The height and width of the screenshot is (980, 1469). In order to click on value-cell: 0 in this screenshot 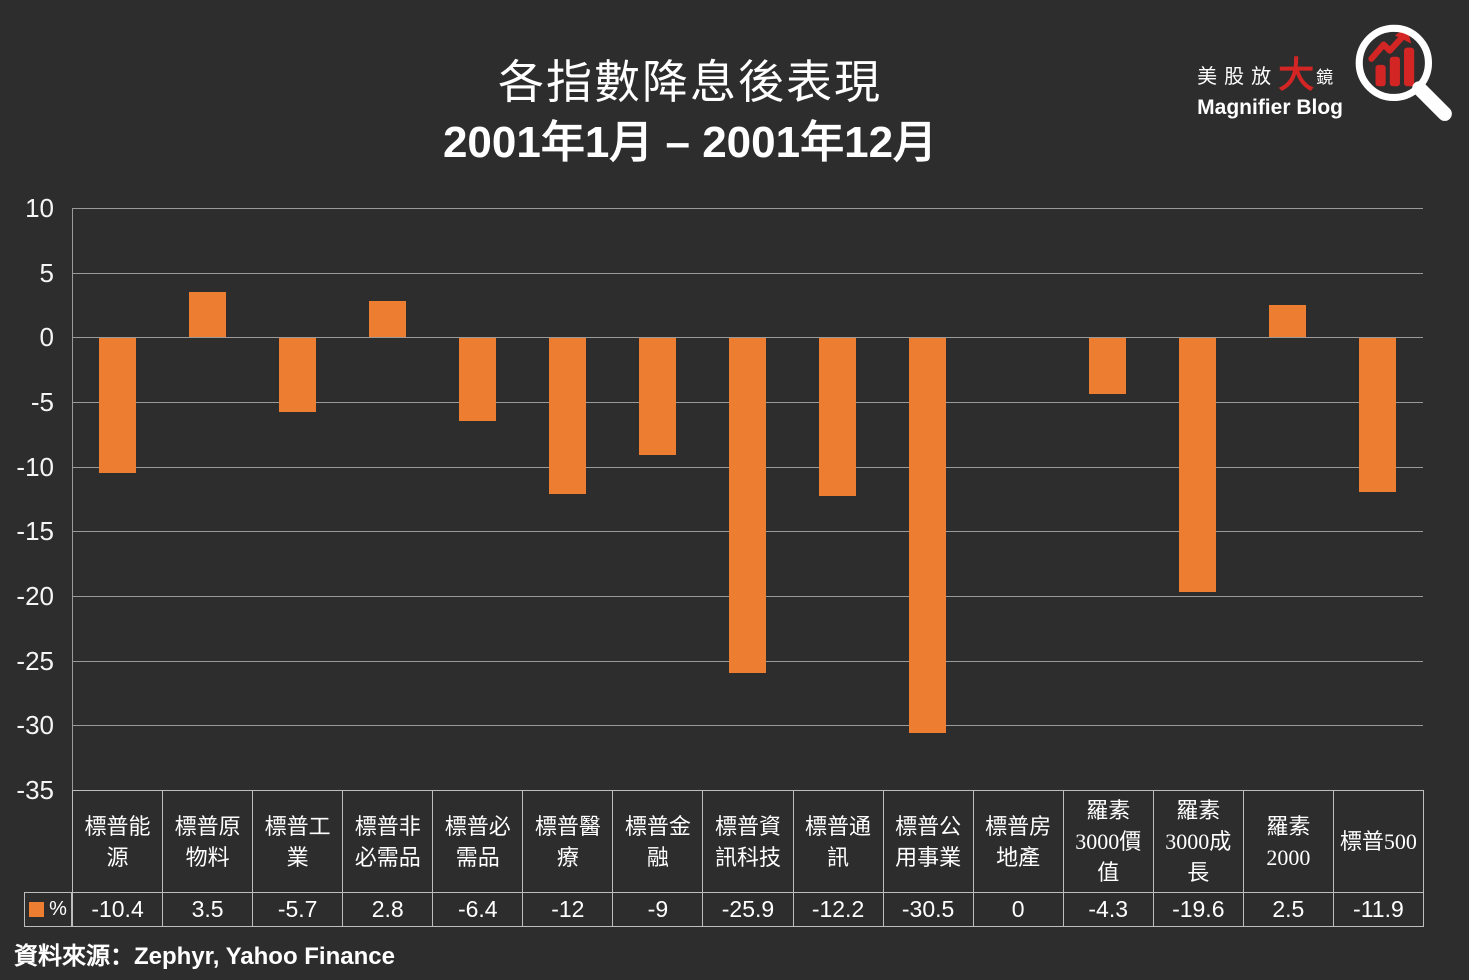, I will do `click(1017, 909)`.